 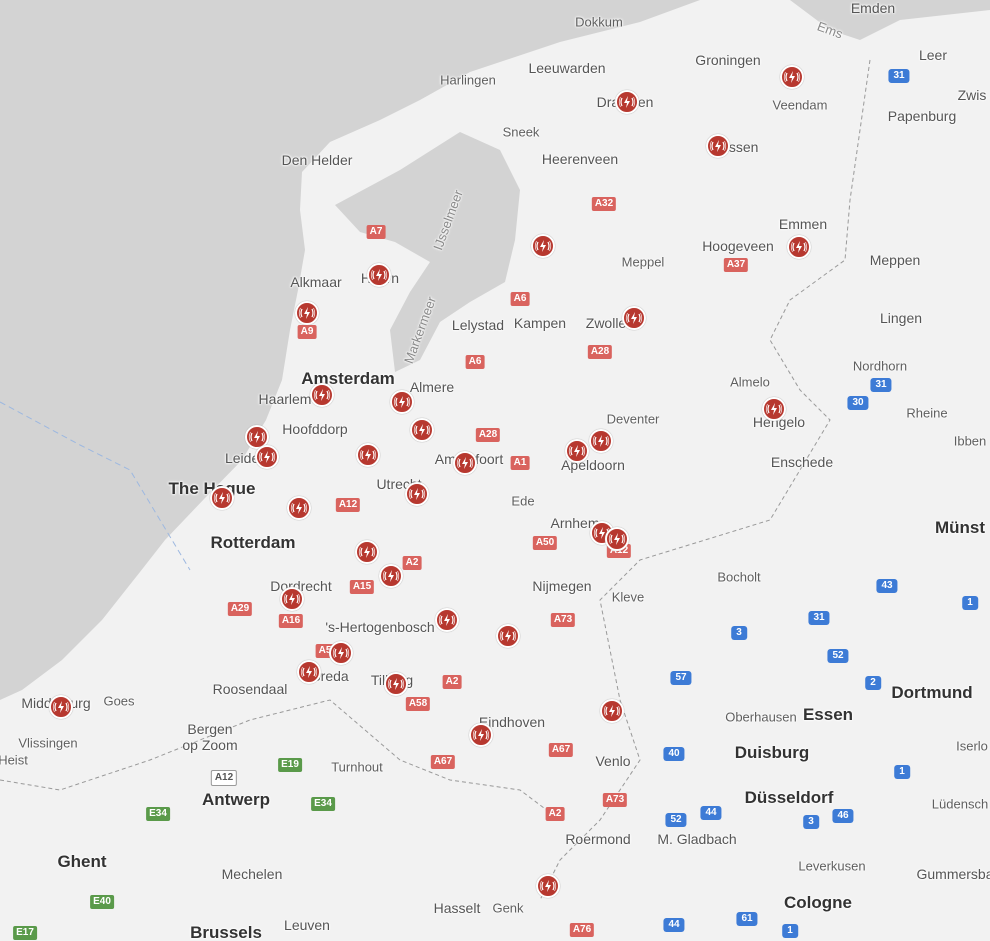 I want to click on place-label: Düsseldorf, so click(x=789, y=797).